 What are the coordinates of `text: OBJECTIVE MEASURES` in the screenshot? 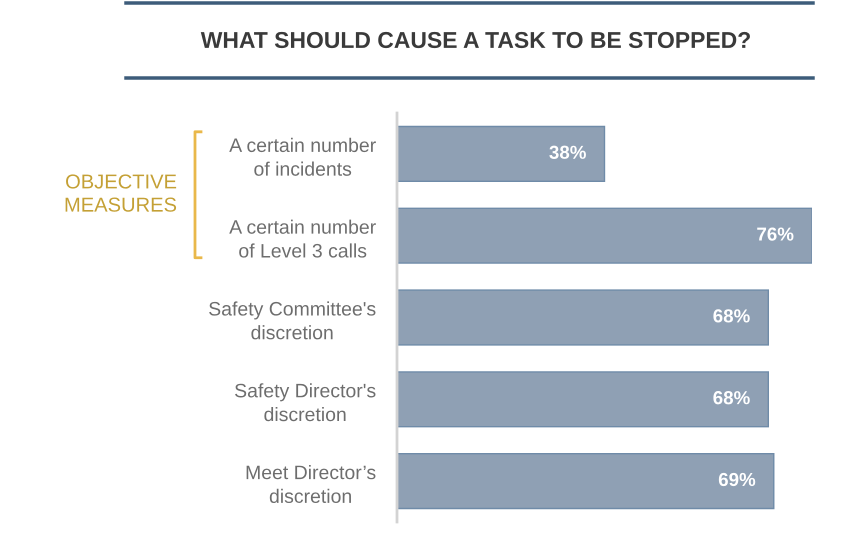 It's located at (121, 193).